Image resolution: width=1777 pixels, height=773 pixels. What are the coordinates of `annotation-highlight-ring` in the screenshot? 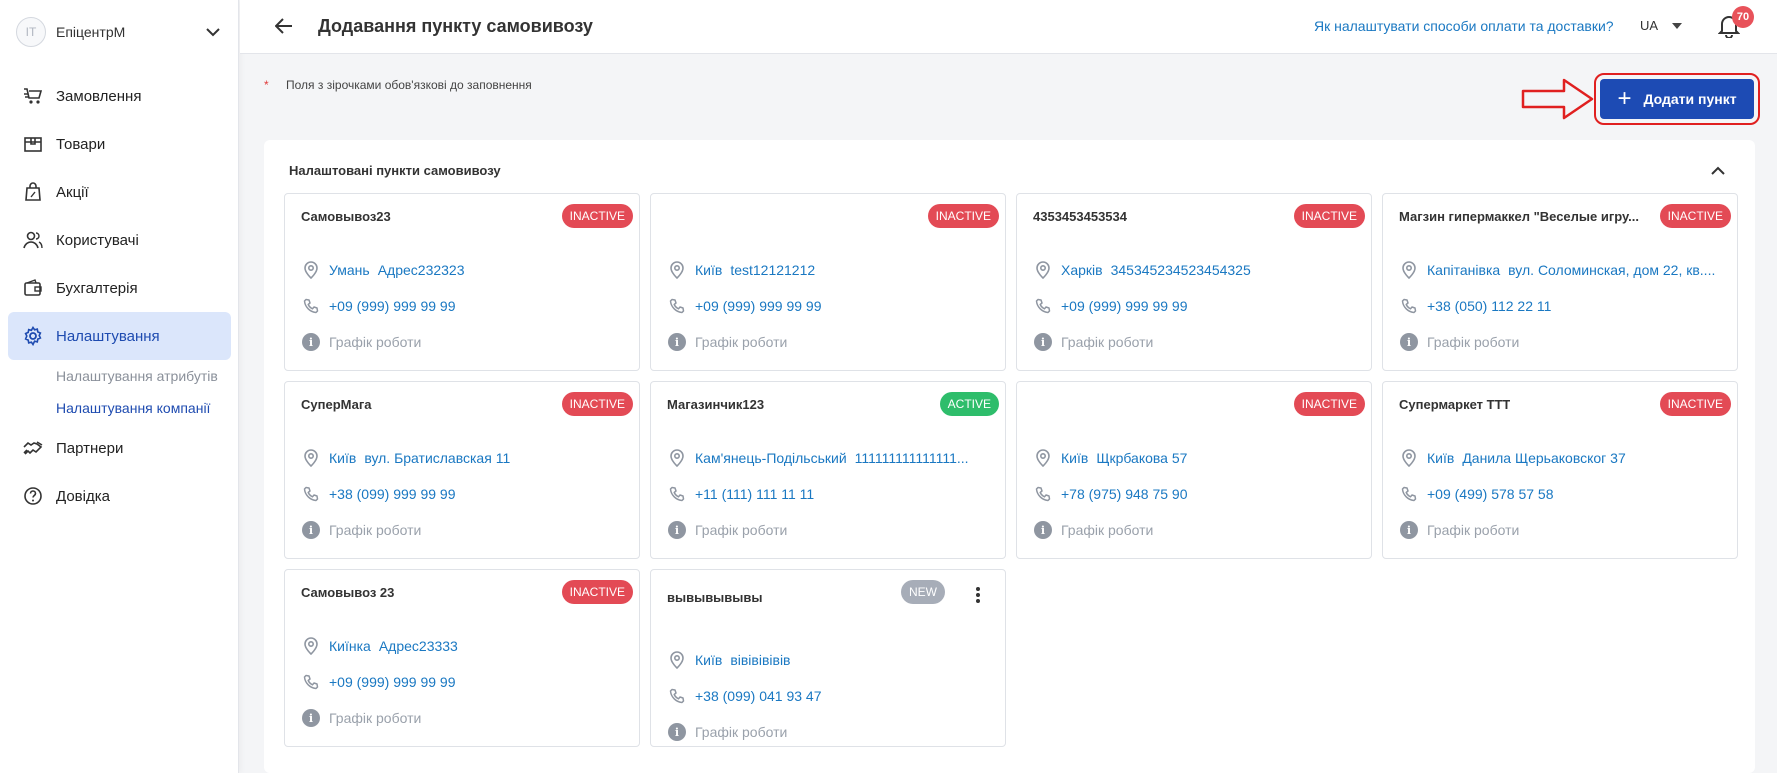 It's located at (1677, 99).